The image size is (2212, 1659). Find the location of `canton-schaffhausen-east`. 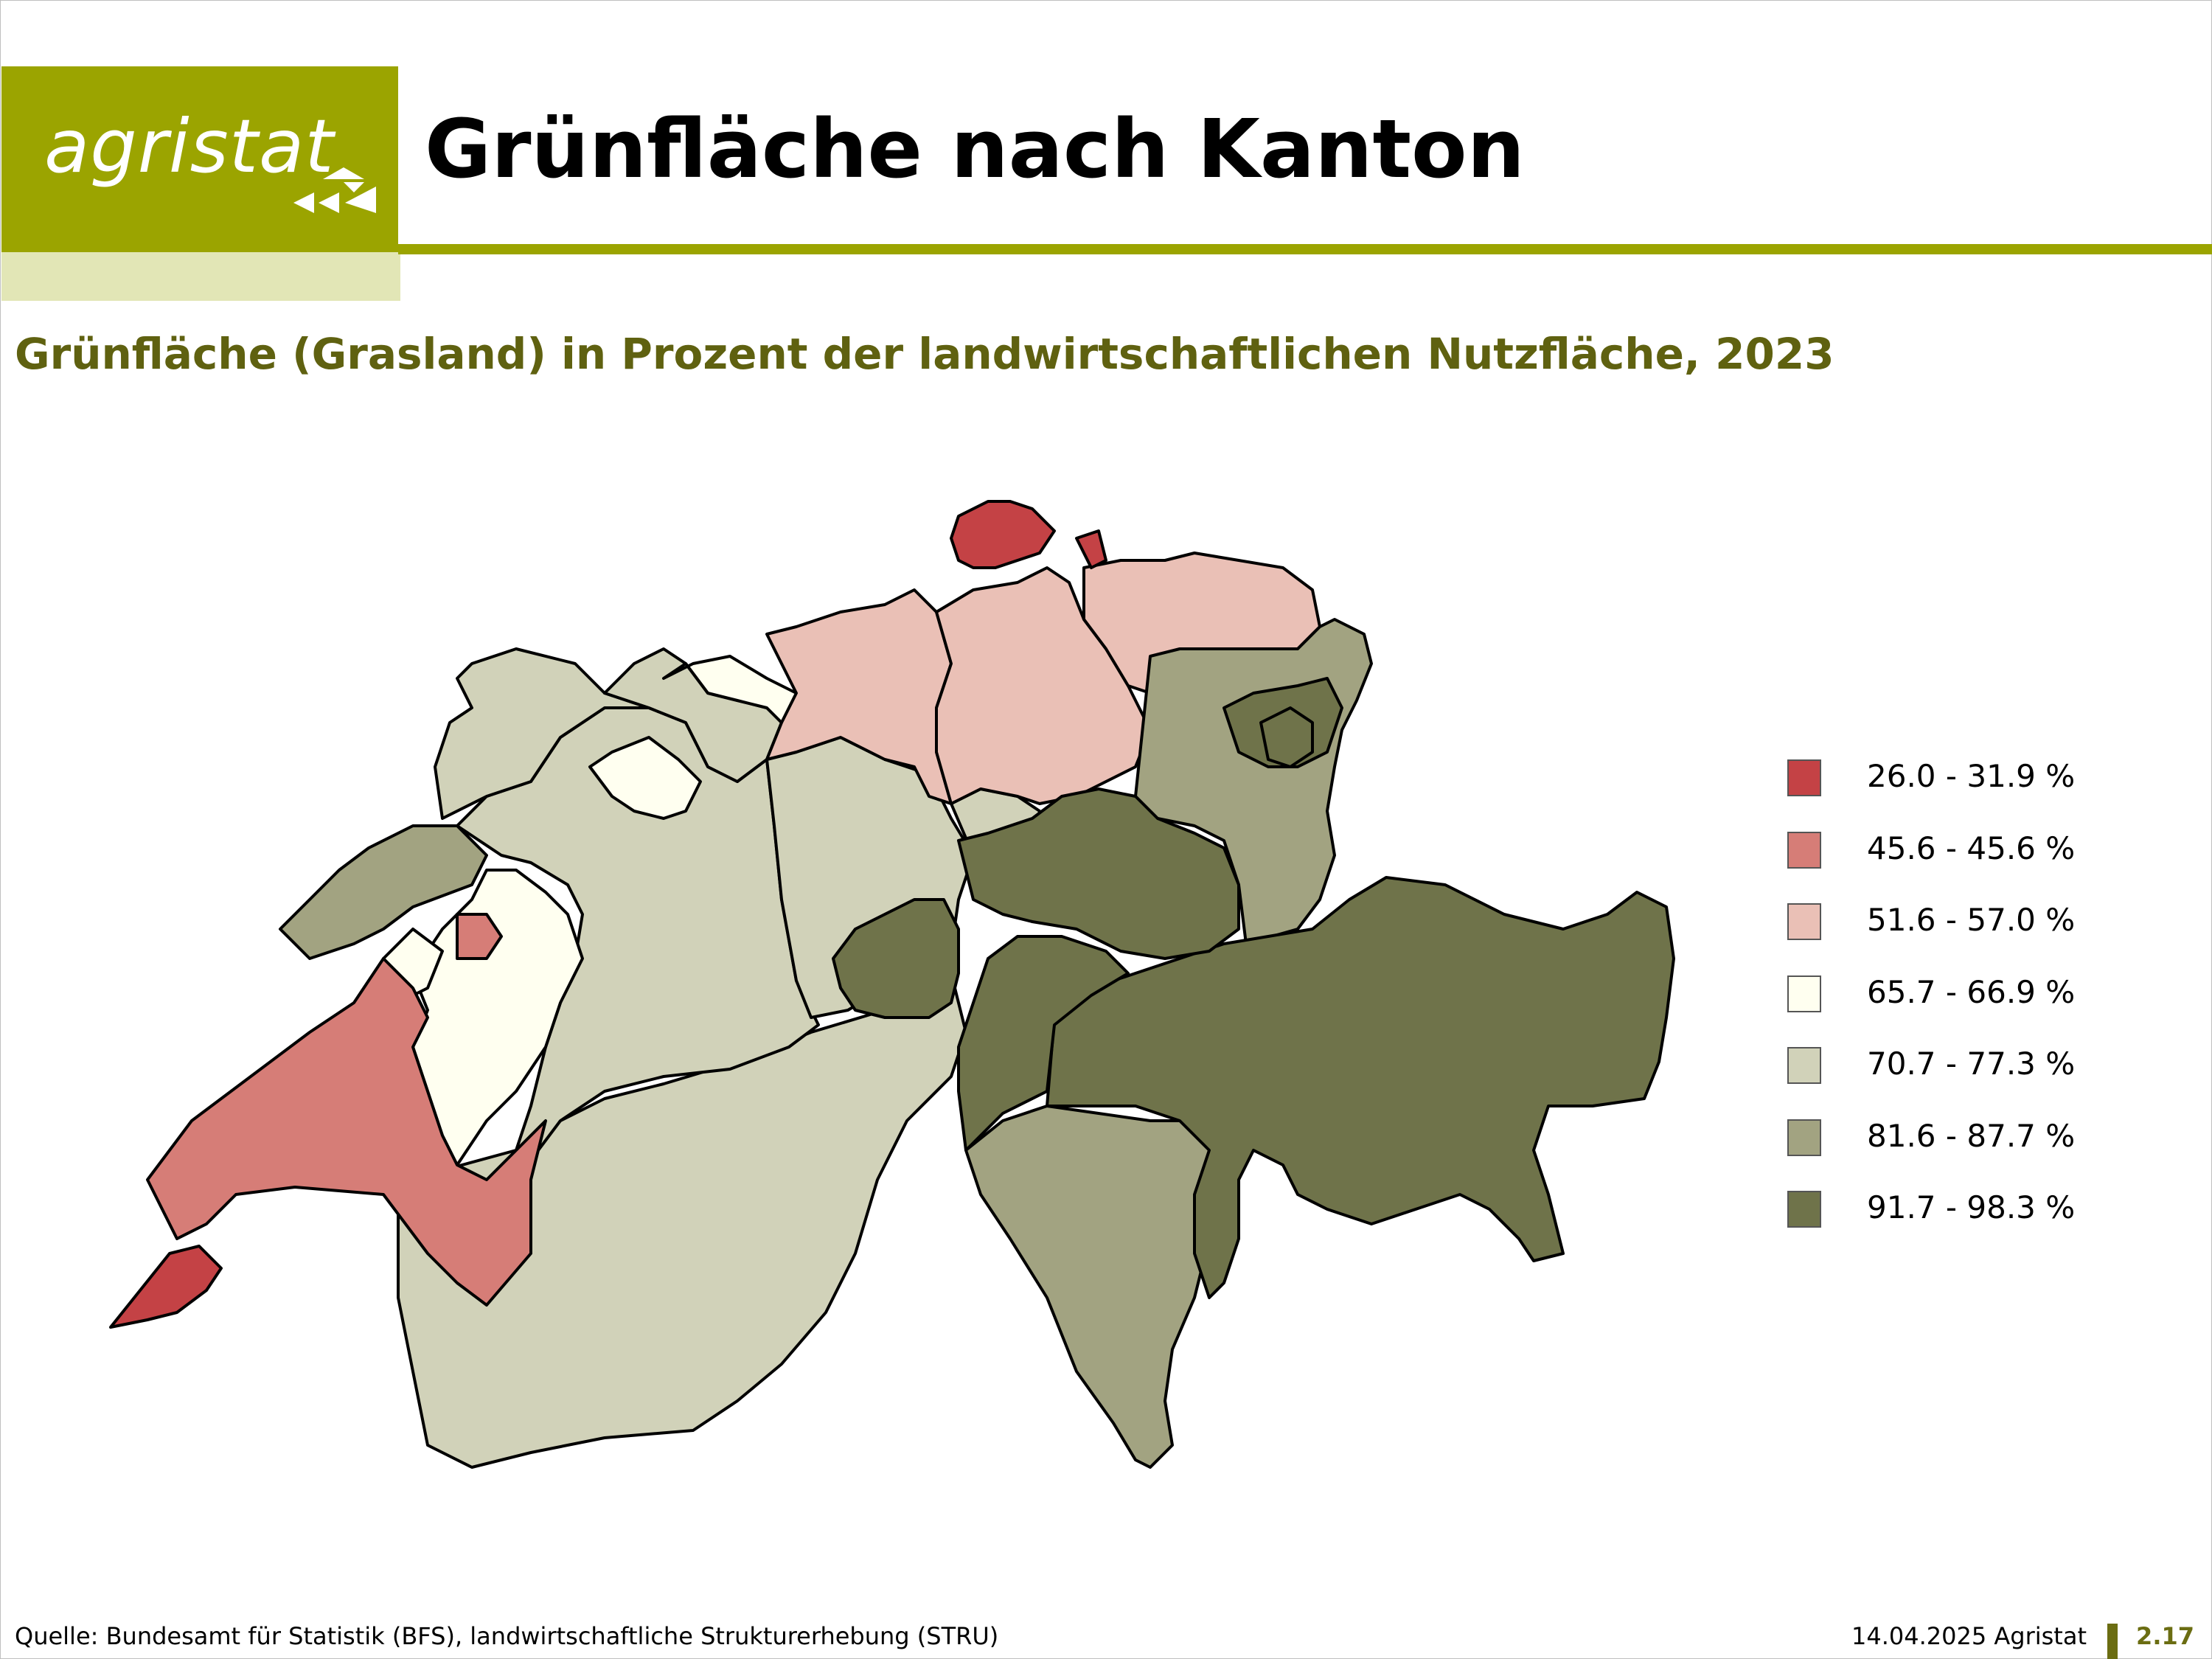

canton-schaffhausen-east is located at coordinates (1091, 549).